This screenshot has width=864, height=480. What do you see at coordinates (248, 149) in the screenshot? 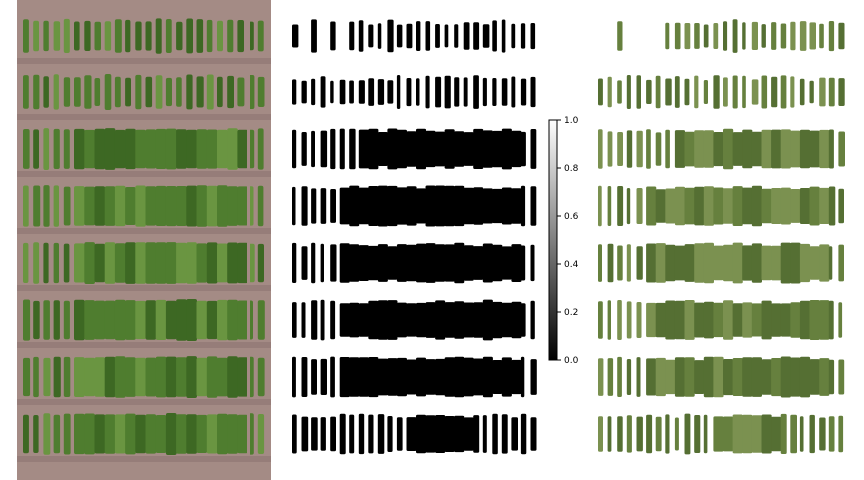
I see `plot-gap` at bounding box center [248, 149].